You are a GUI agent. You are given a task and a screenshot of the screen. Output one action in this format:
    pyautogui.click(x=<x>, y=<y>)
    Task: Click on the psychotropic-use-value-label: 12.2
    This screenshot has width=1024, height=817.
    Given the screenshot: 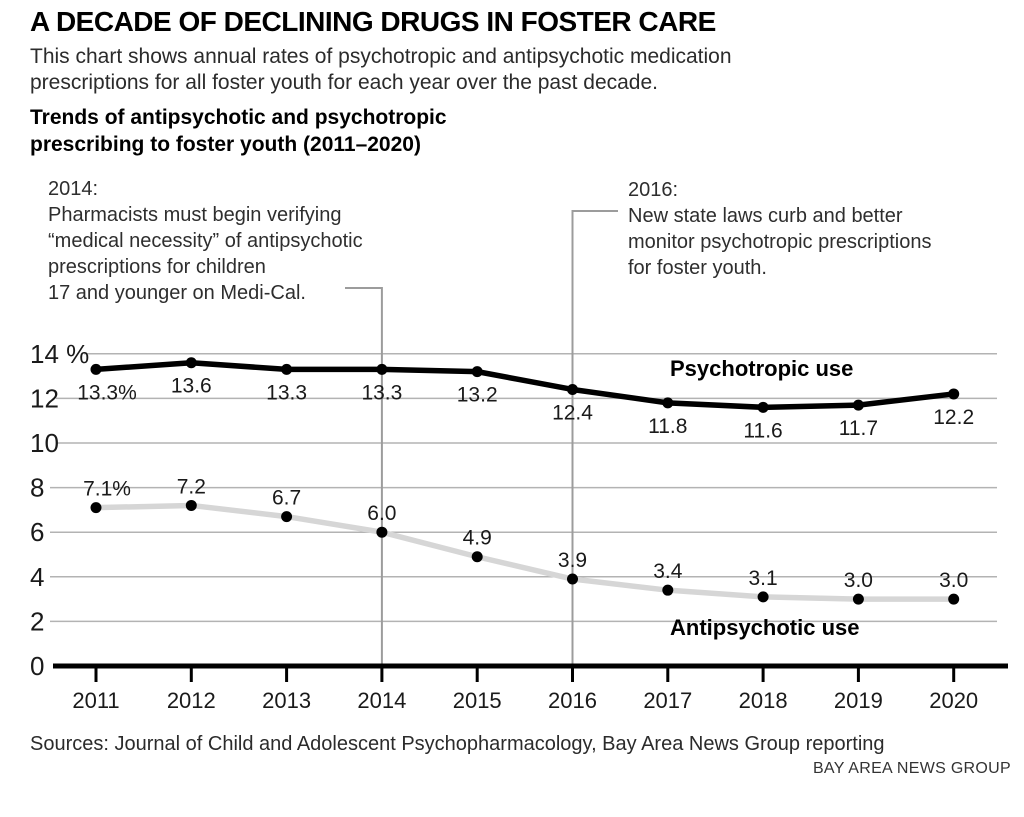 What is the action you would take?
    pyautogui.click(x=953, y=417)
    